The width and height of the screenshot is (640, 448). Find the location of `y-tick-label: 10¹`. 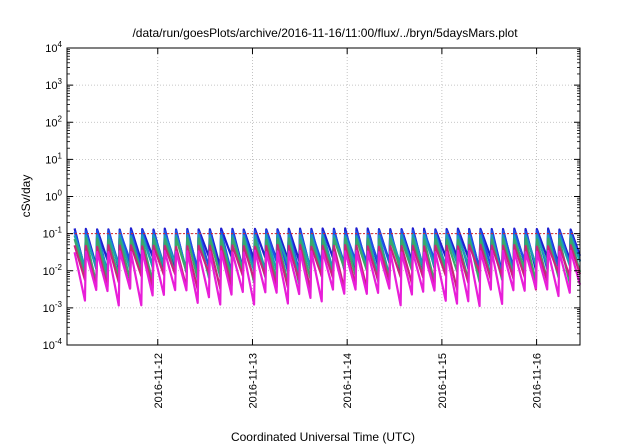

y-tick-label: 10¹ is located at coordinates (53, 158).